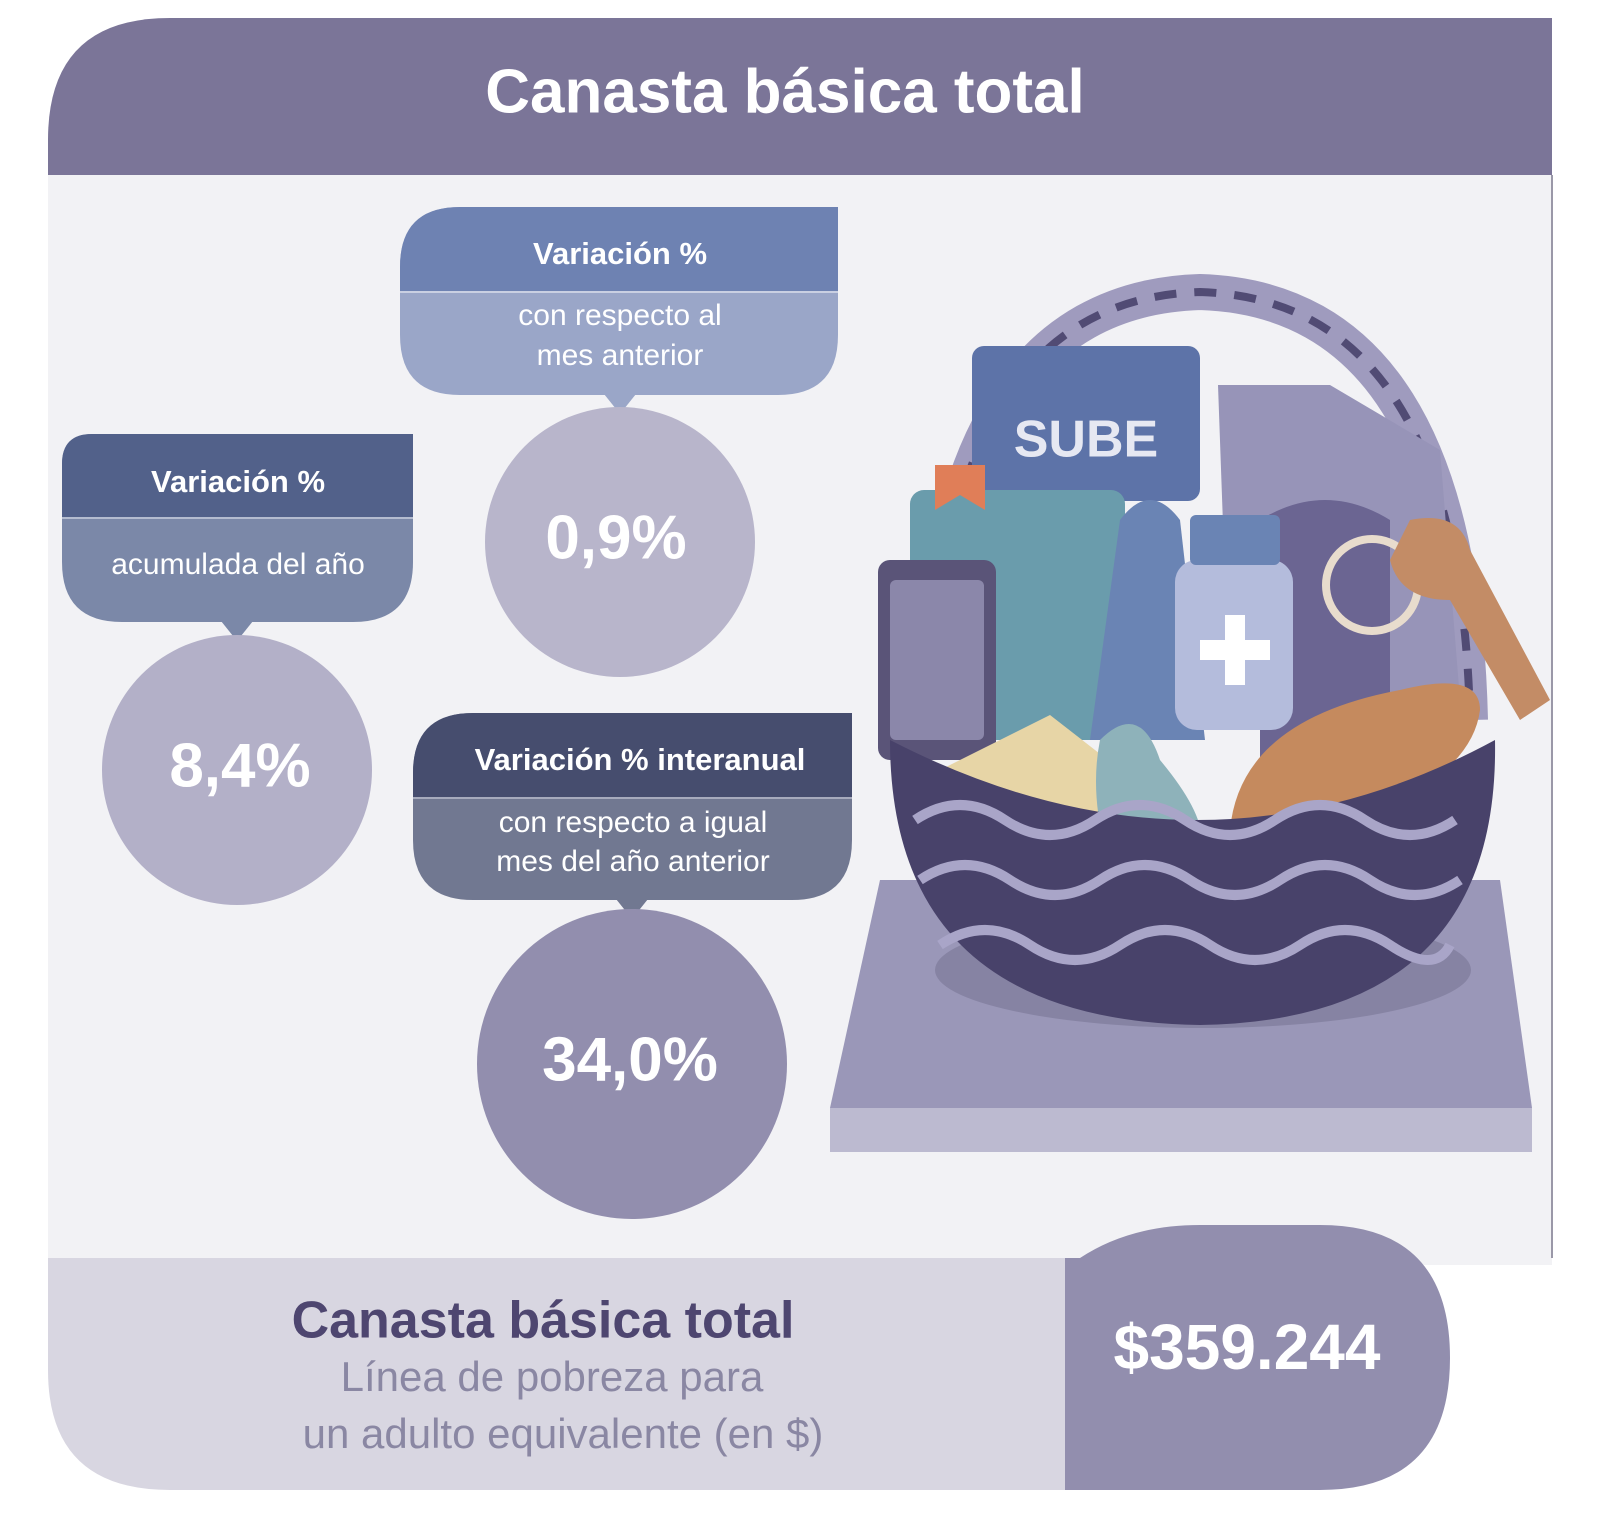 The image size is (1600, 1530). I want to click on footer-title: Canasta básica total, so click(543, 1321).